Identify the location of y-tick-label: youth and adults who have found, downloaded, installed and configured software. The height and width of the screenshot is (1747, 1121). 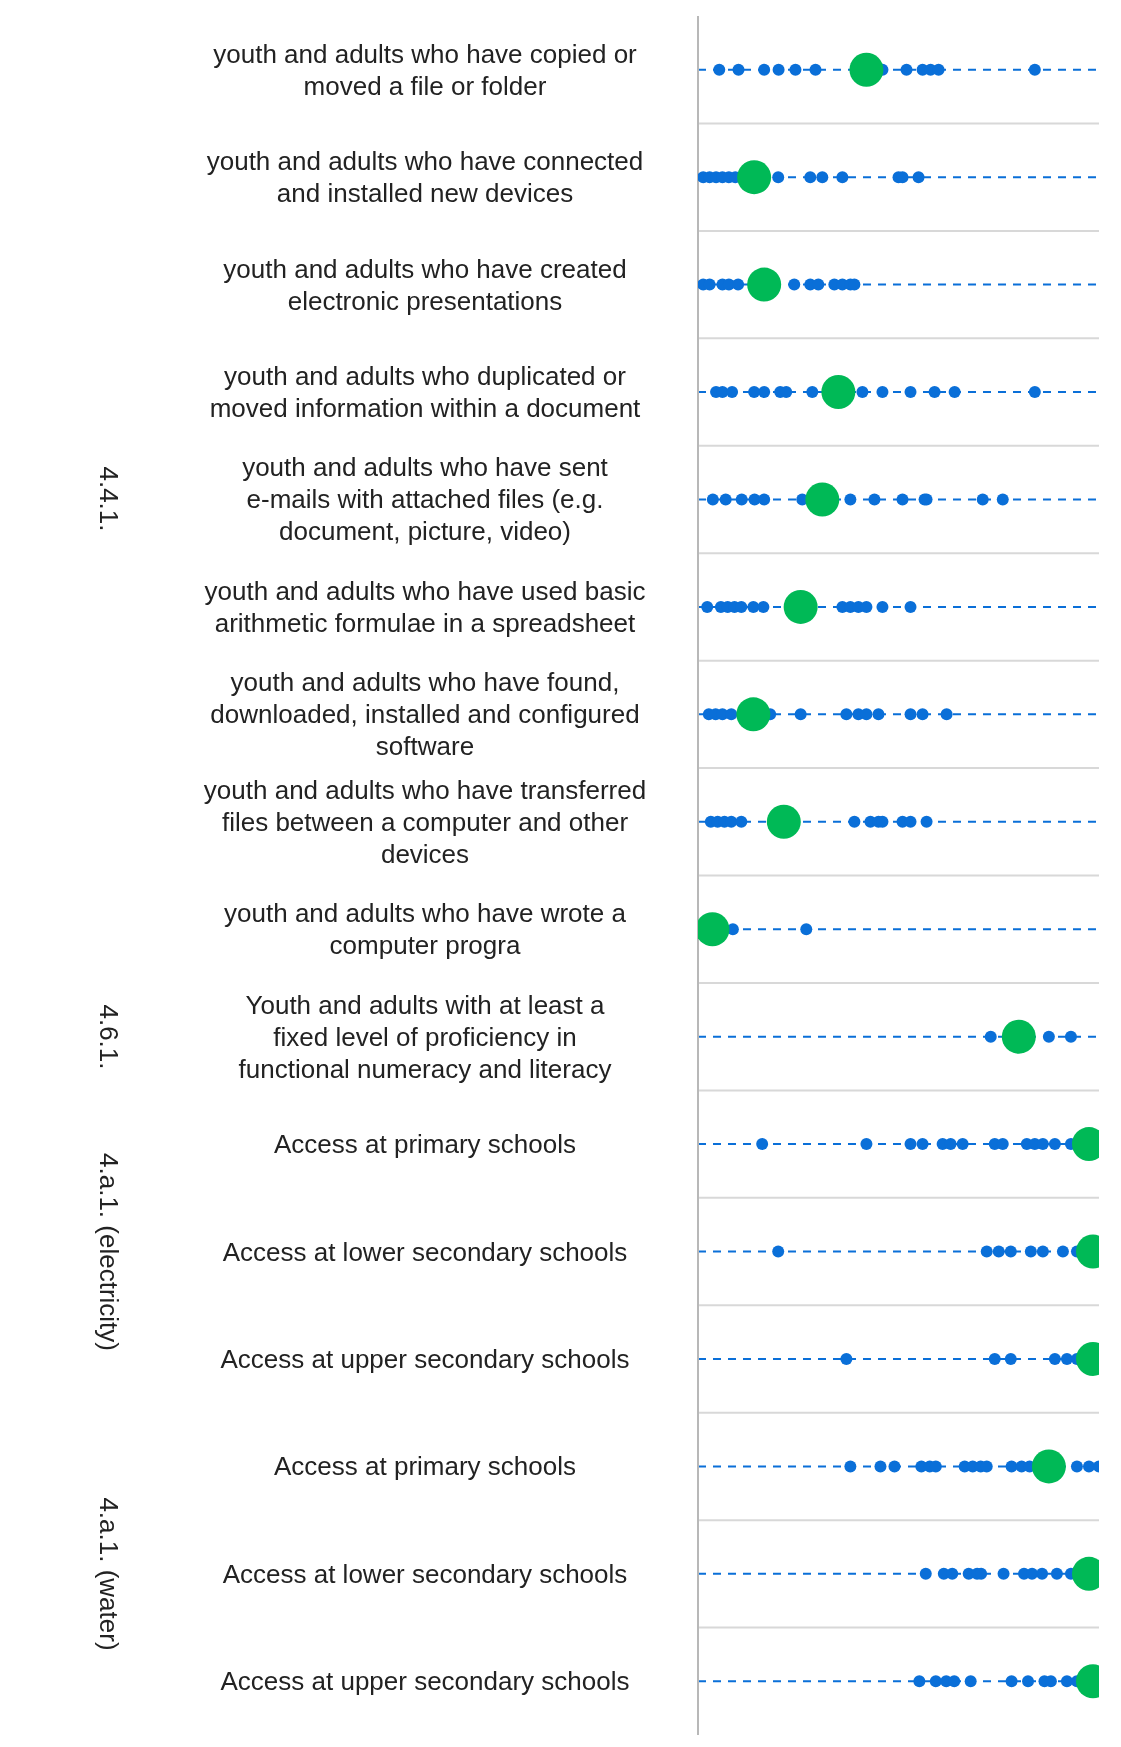
(425, 714).